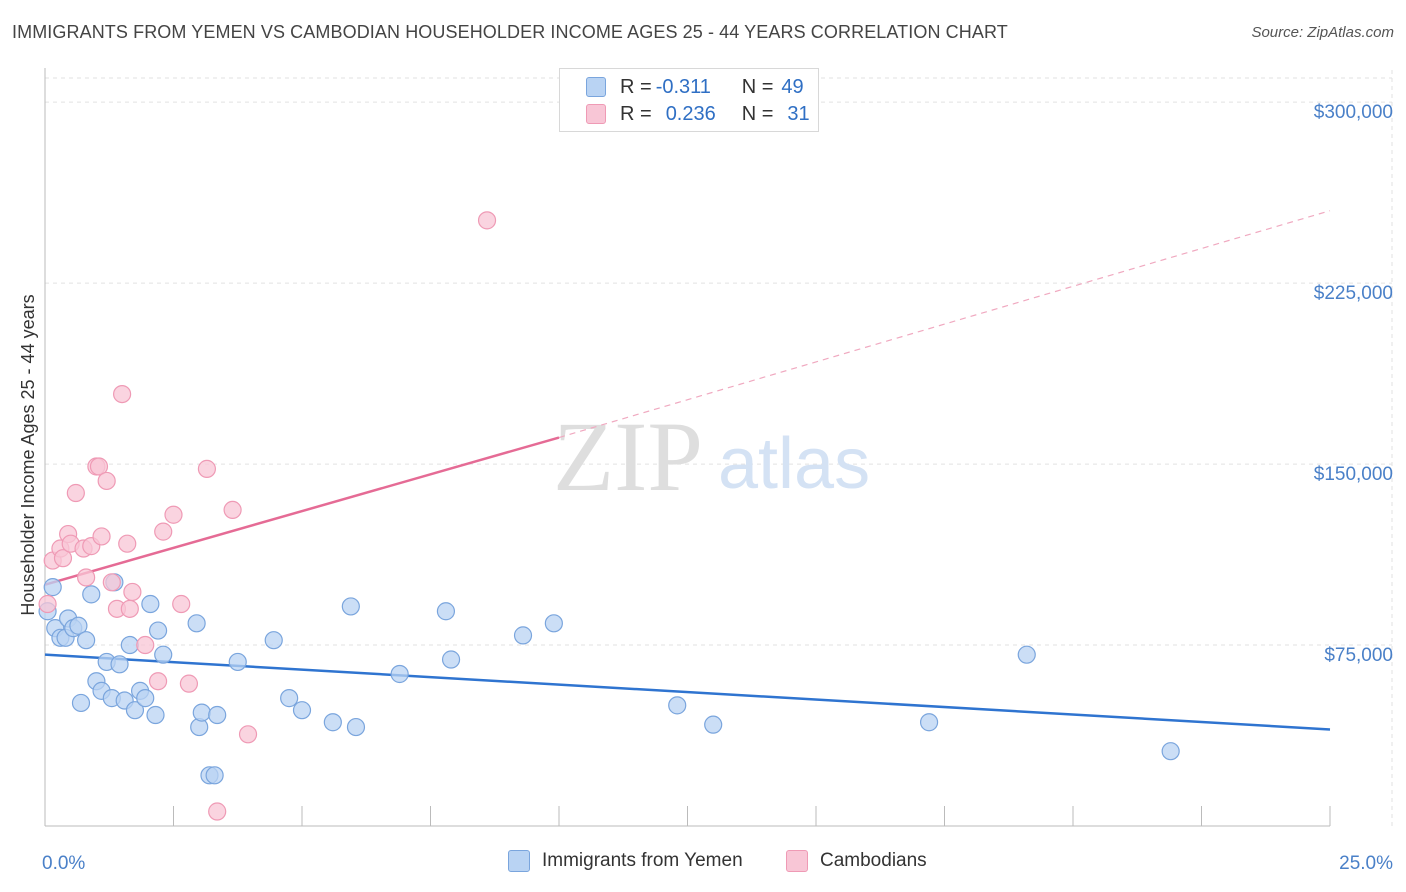 The width and height of the screenshot is (1406, 892). Describe the element at coordinates (683, 86) in the screenshot. I see `legend-r-value-yemen: -0.311` at that location.